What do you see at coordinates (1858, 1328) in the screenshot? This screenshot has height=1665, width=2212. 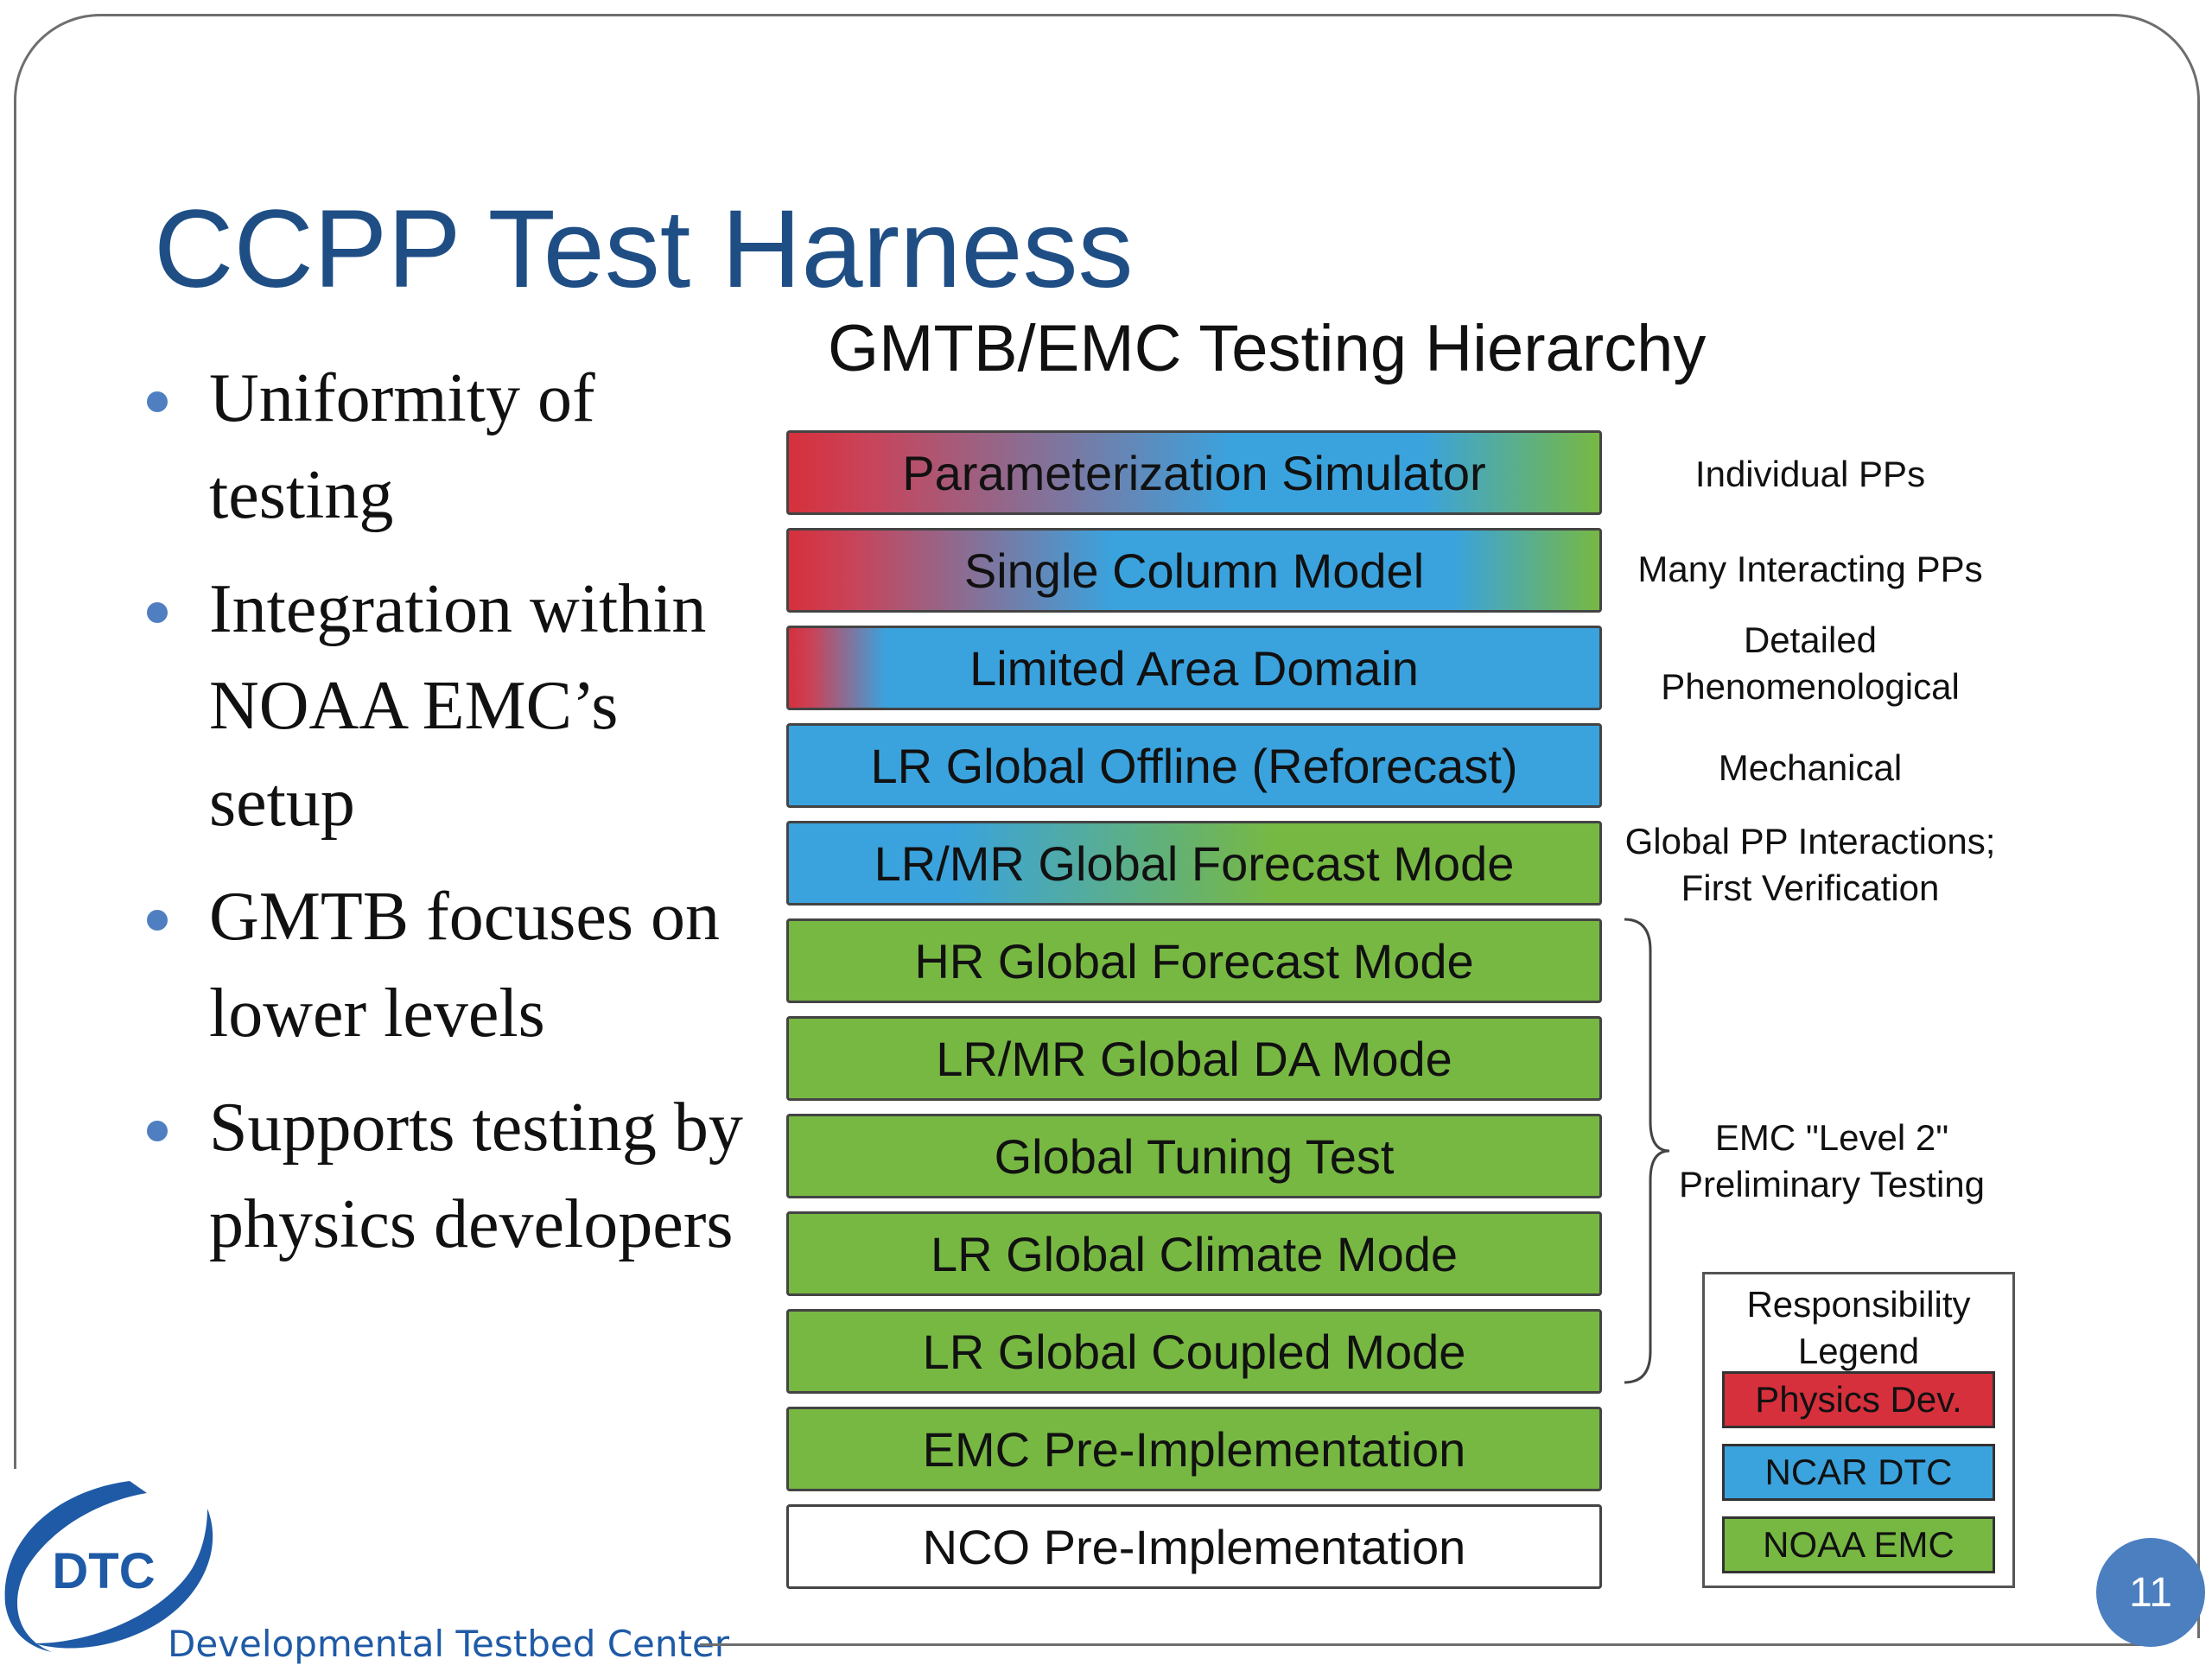 I see `legend-title: Responsibility Legend` at bounding box center [1858, 1328].